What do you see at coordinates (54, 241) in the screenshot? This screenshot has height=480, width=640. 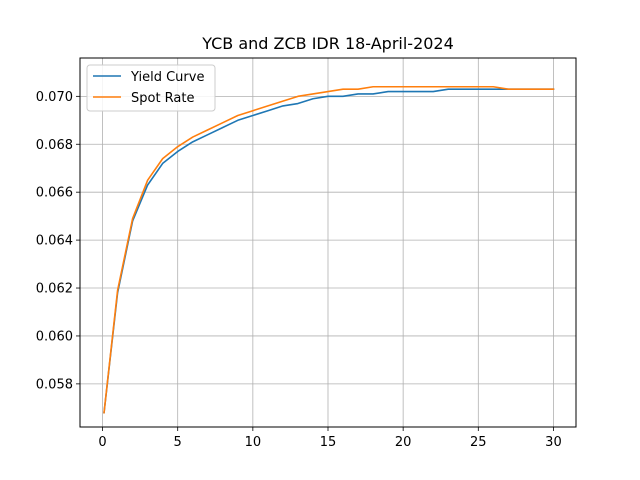 I see `y-tick-label: 0.064` at bounding box center [54, 241].